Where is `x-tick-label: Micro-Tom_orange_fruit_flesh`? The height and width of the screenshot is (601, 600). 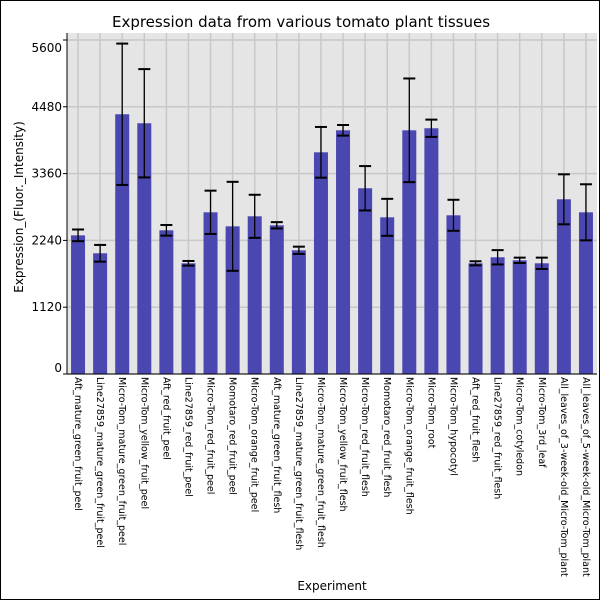
x-tick-label: Micro-Tom_orange_fruit_flesh is located at coordinates (408, 446).